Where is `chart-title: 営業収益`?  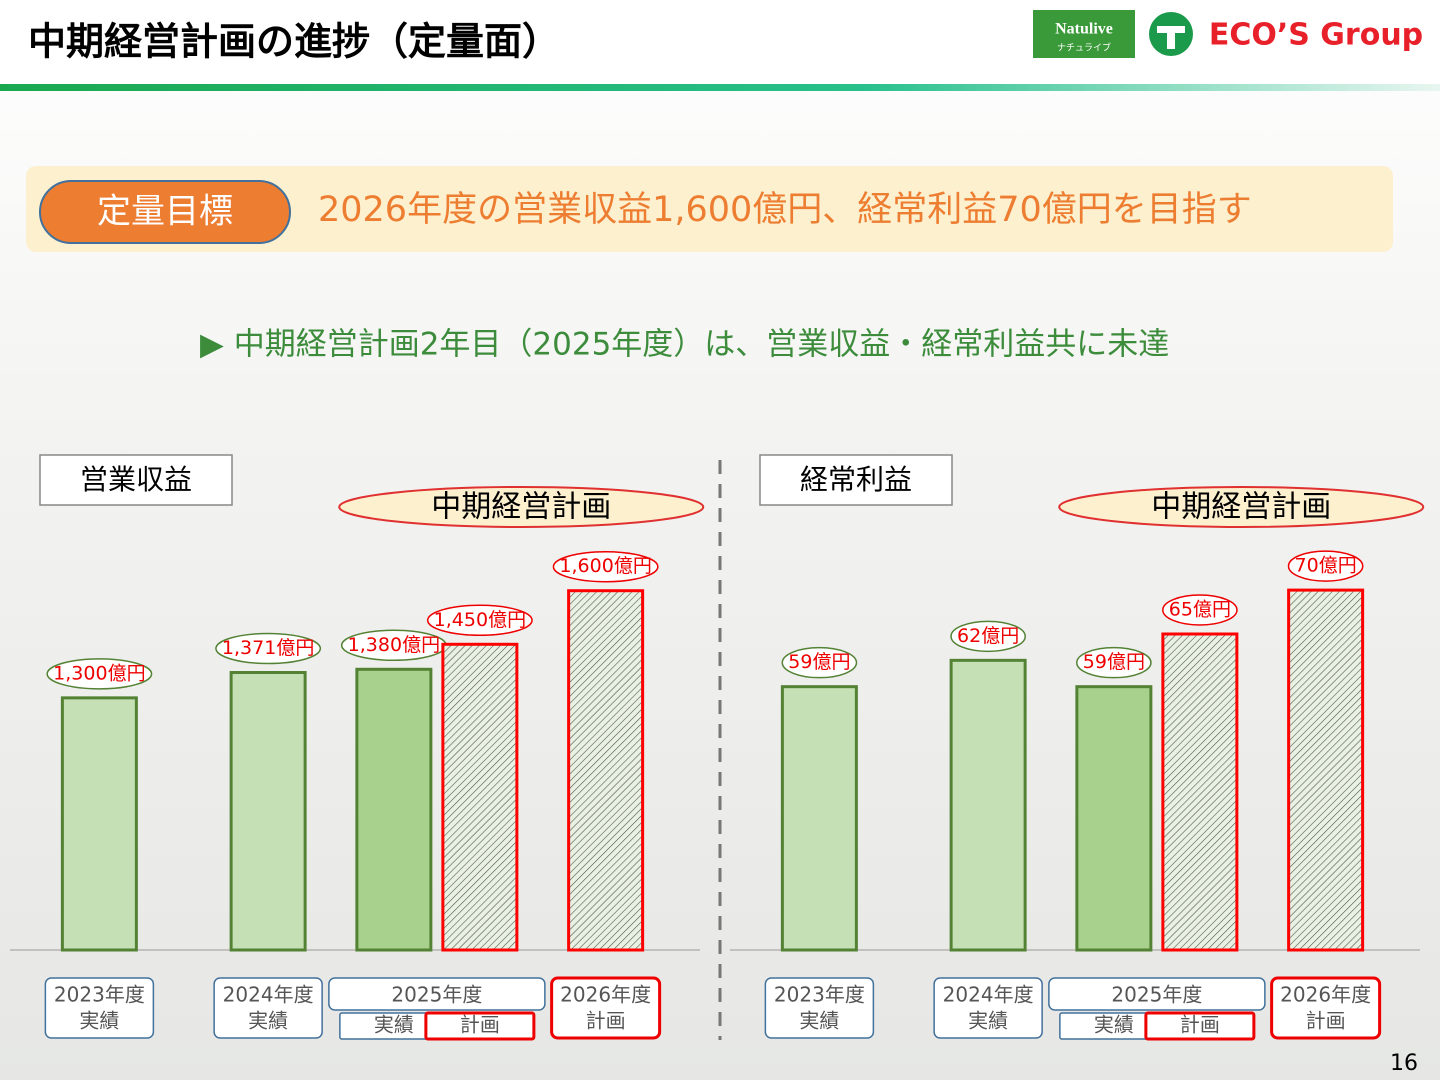 chart-title: 営業収益 is located at coordinates (136, 479).